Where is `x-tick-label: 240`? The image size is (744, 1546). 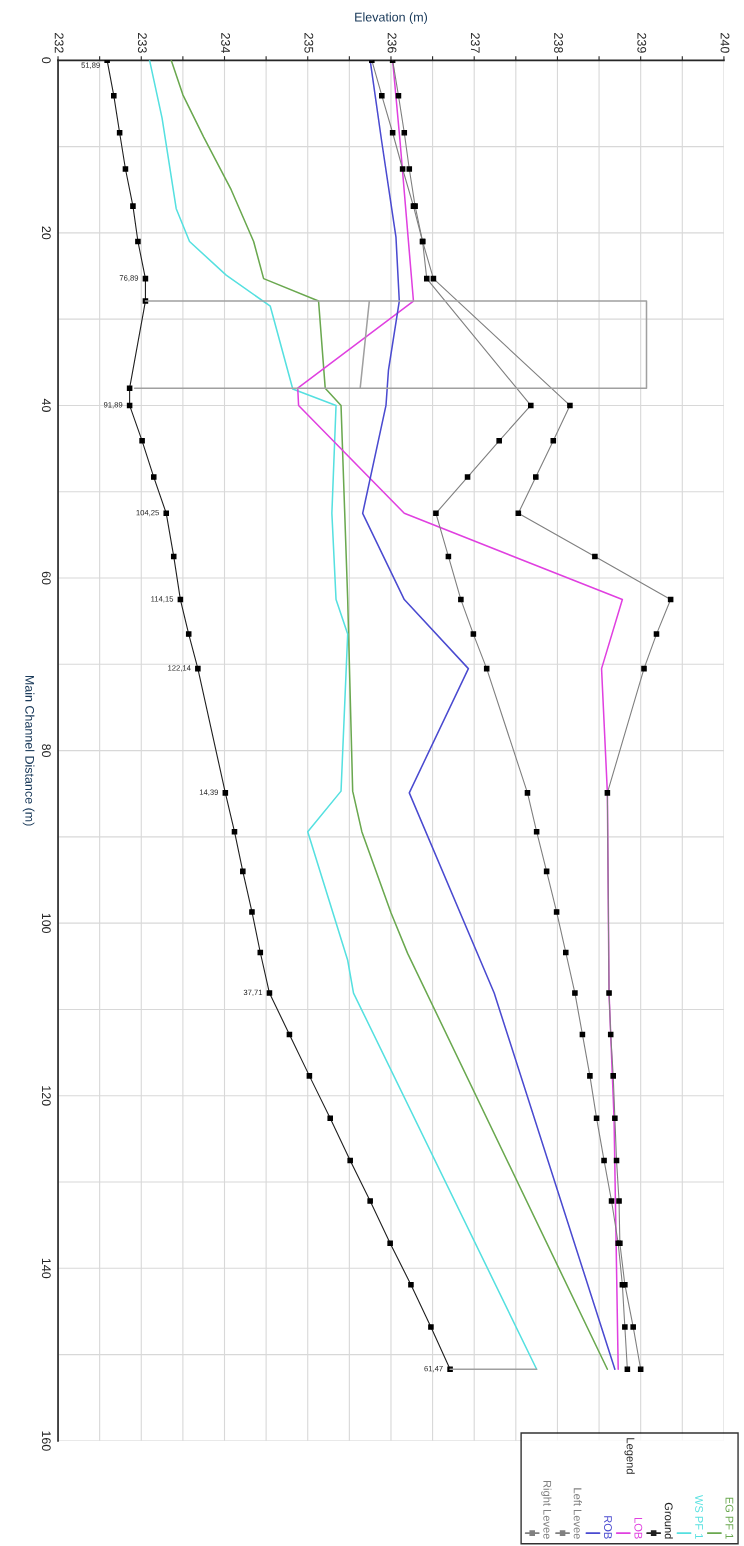
x-tick-label: 240 is located at coordinates (725, 43).